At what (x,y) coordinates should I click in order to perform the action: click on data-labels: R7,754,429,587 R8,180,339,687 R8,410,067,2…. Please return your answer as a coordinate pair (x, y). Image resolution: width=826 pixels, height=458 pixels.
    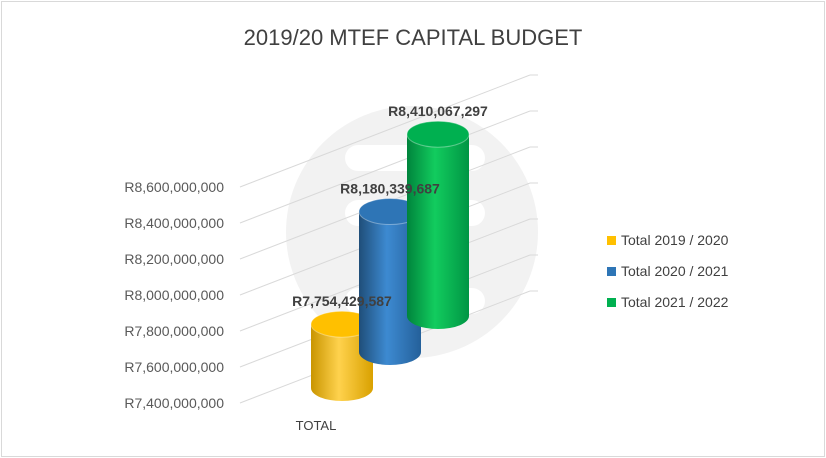
    Looking at the image, I should click on (390, 206).